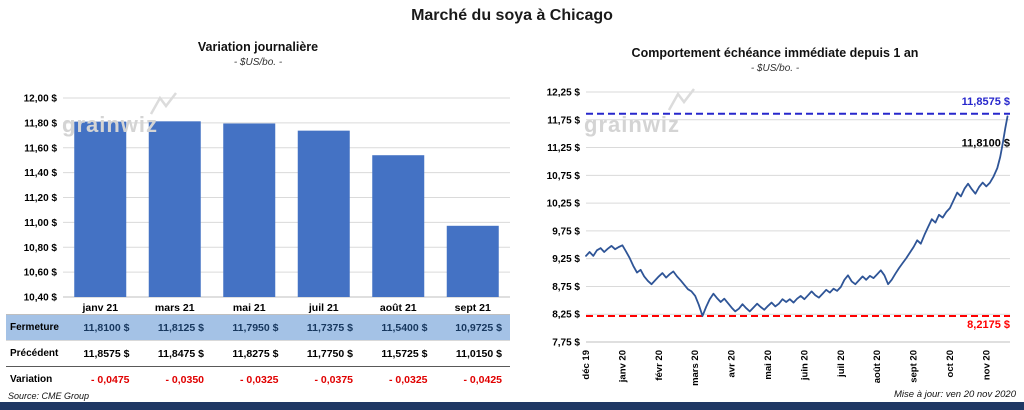 The image size is (1024, 410). I want to click on x-axis-label: oct 20, so click(950, 363).